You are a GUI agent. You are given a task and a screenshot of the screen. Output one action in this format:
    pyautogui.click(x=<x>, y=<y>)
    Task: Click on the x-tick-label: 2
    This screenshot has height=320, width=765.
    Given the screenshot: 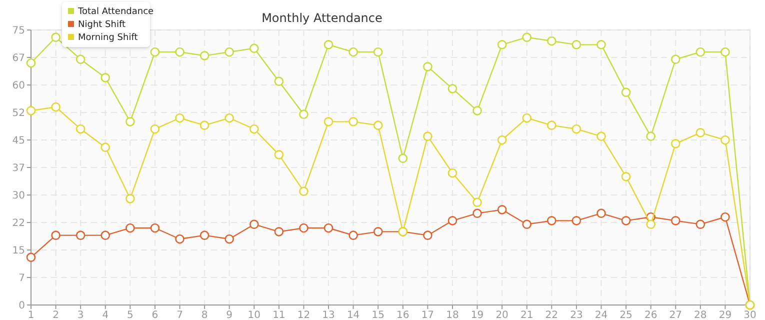 What is the action you would take?
    pyautogui.click(x=55, y=315)
    